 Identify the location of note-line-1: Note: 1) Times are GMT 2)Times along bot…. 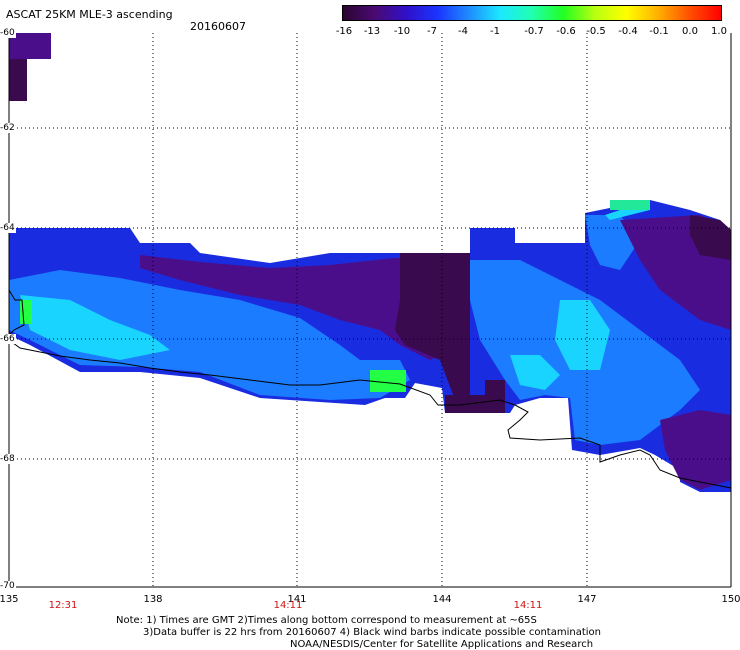
(326, 620).